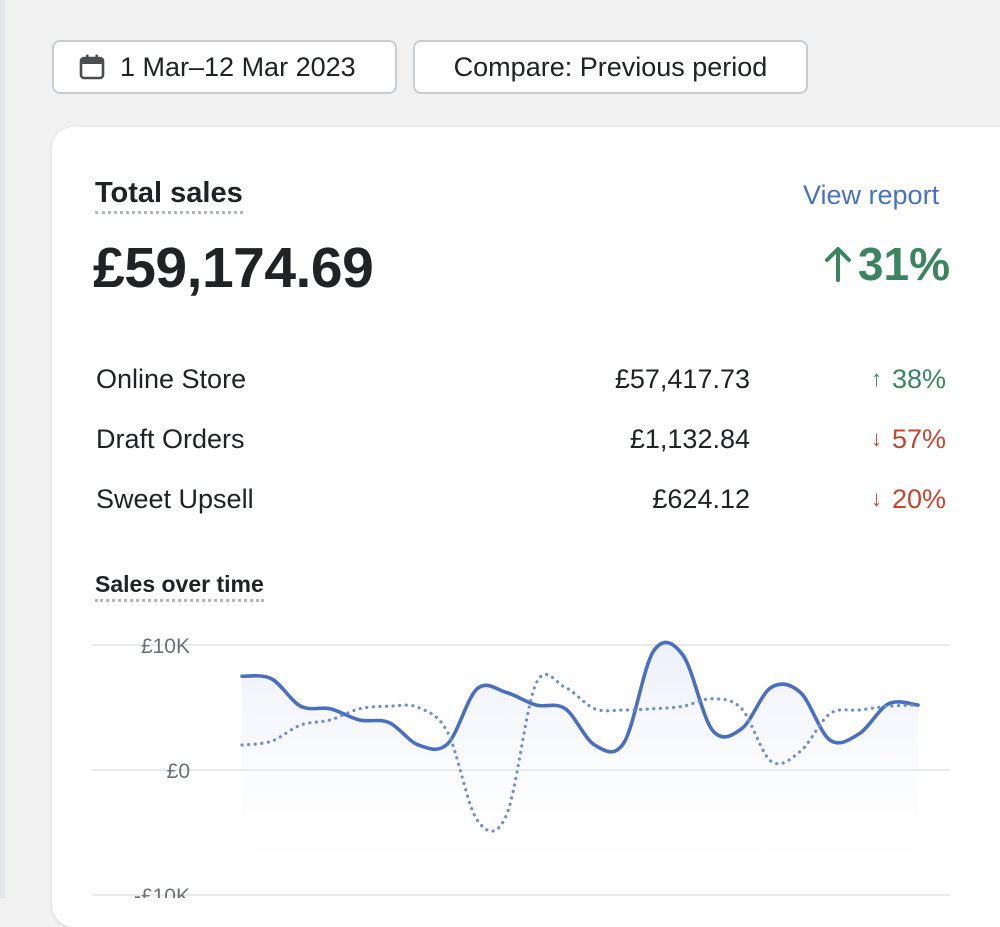  Describe the element at coordinates (918, 379) in the screenshot. I see `channel-change-value: 38%` at that location.